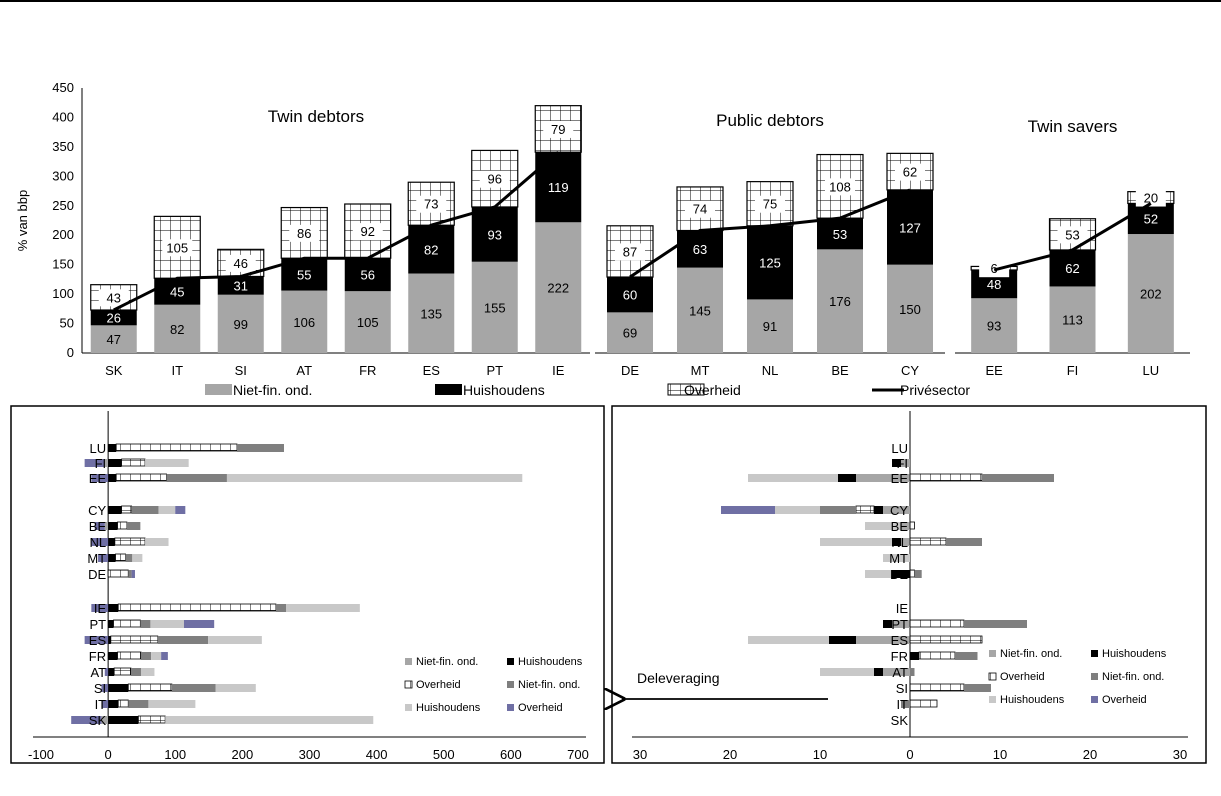  I want to click on x-tick-label: FR, so click(367, 370).